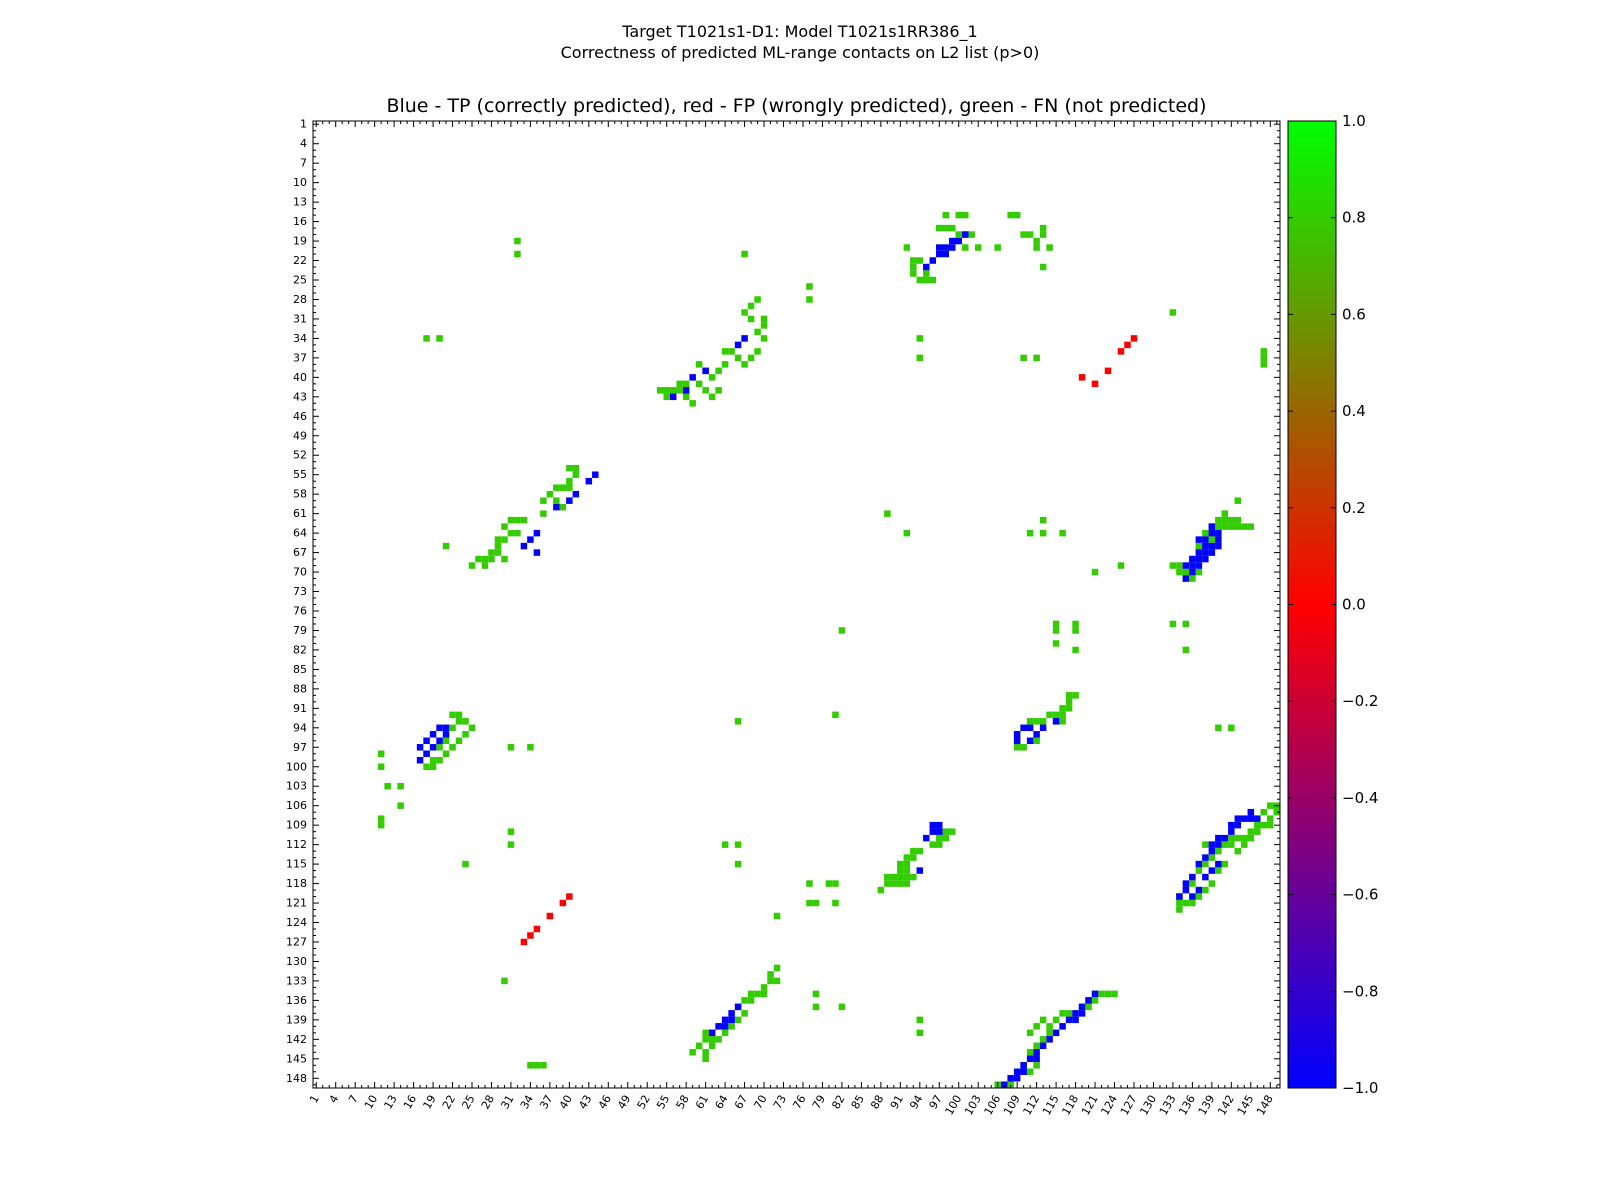 This screenshot has width=1600, height=1200. What do you see at coordinates (300, 610) in the screenshot?
I see `y-tick-label: 76` at bounding box center [300, 610].